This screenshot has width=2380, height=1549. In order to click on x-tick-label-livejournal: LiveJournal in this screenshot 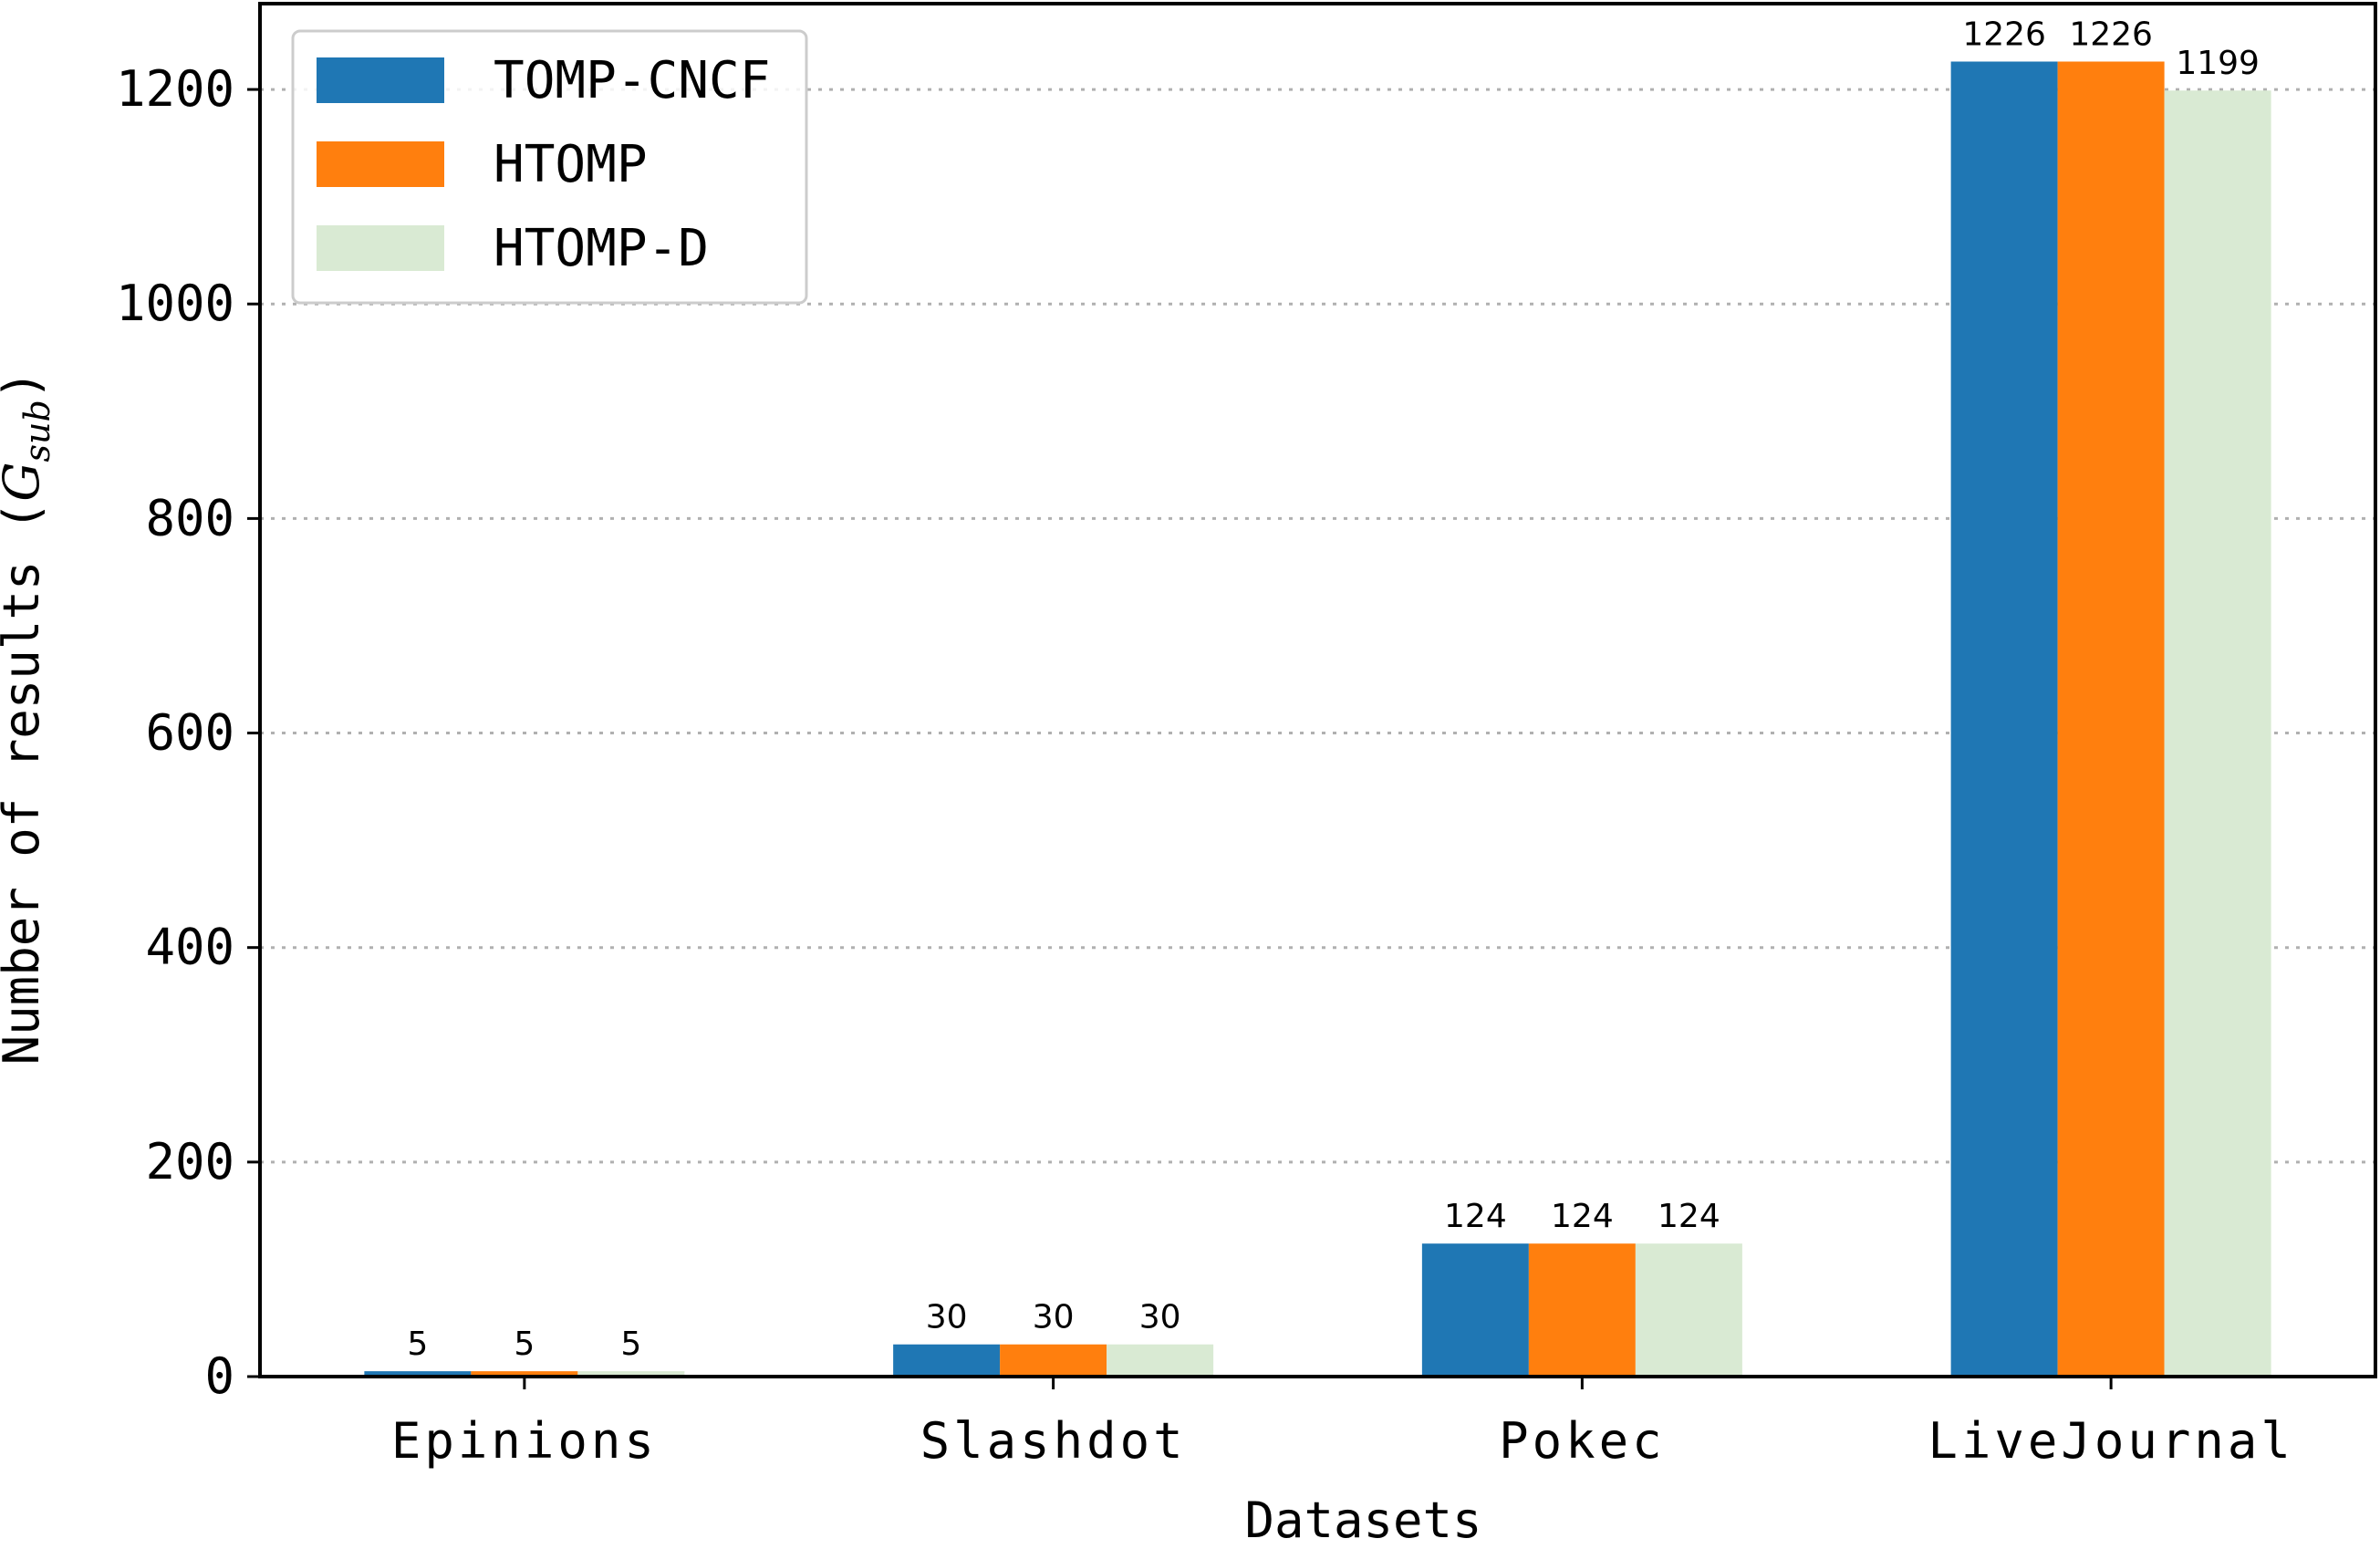, I will do `click(2111, 1441)`.